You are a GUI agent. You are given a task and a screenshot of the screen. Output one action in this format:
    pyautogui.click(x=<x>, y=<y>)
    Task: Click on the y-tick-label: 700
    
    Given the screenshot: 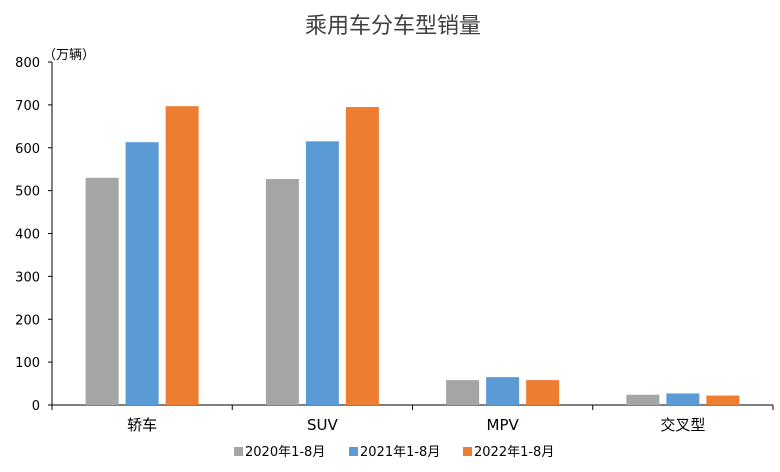 What is the action you would take?
    pyautogui.click(x=27, y=106)
    